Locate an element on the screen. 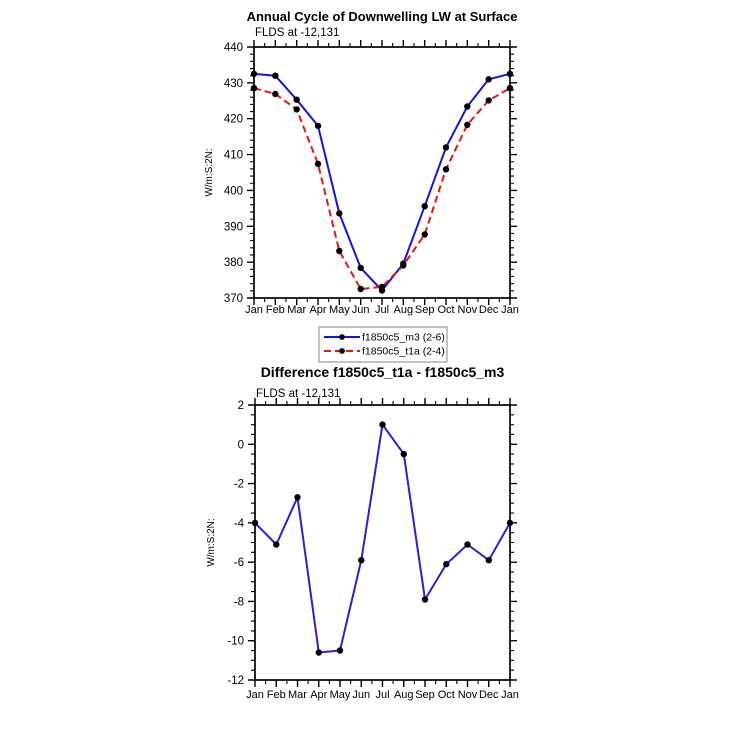  y-tick-label: 2 is located at coordinates (241, 406).